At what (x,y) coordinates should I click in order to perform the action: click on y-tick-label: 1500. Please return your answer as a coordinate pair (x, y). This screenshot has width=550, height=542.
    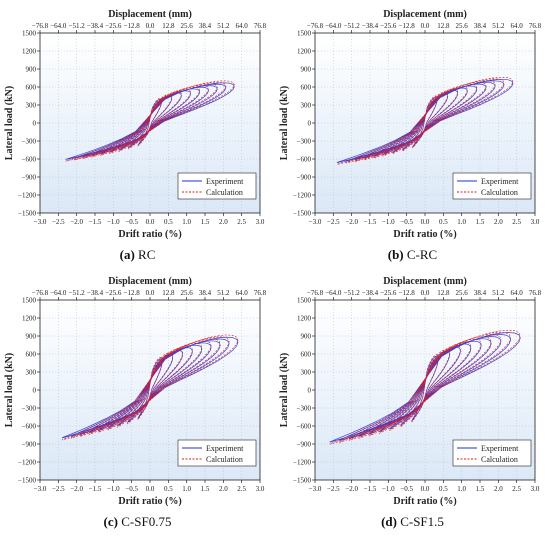
    Looking at the image, I should click on (304, 34).